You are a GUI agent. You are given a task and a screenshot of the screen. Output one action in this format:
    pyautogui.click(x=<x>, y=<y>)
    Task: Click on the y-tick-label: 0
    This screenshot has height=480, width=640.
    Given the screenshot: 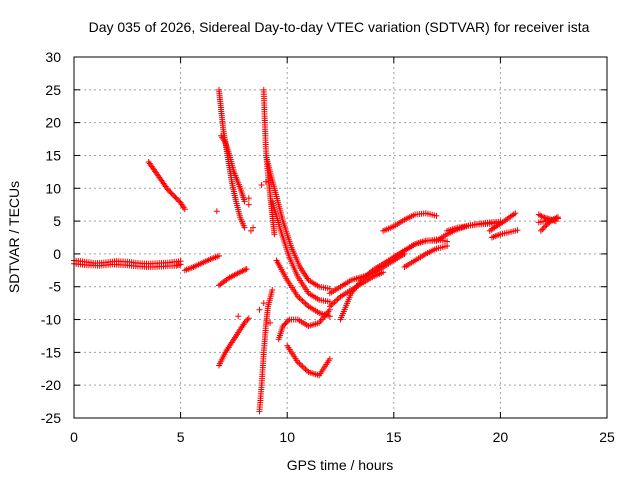 What is the action you would take?
    pyautogui.click(x=57, y=254)
    